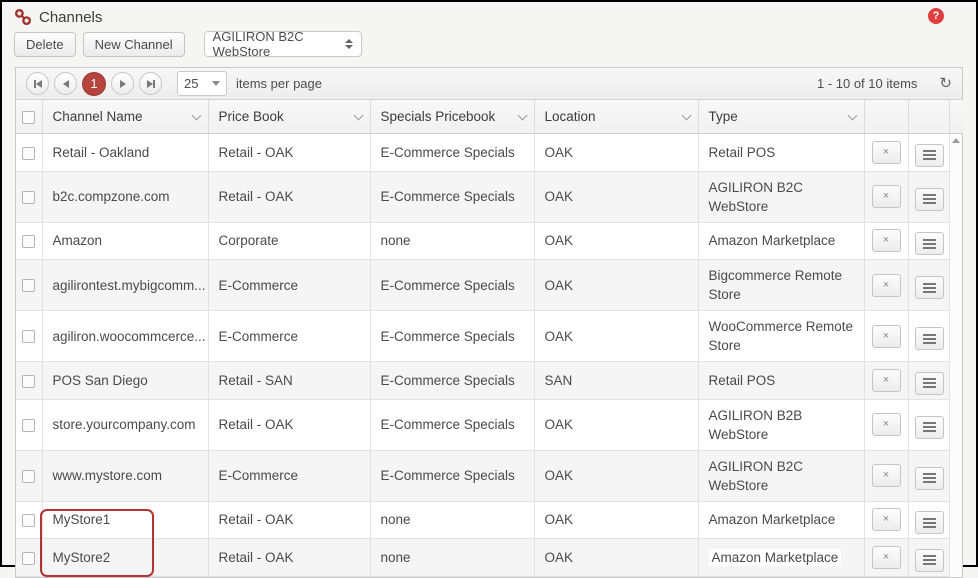  I want to click on vertical-scrollbar, so click(955, 355).